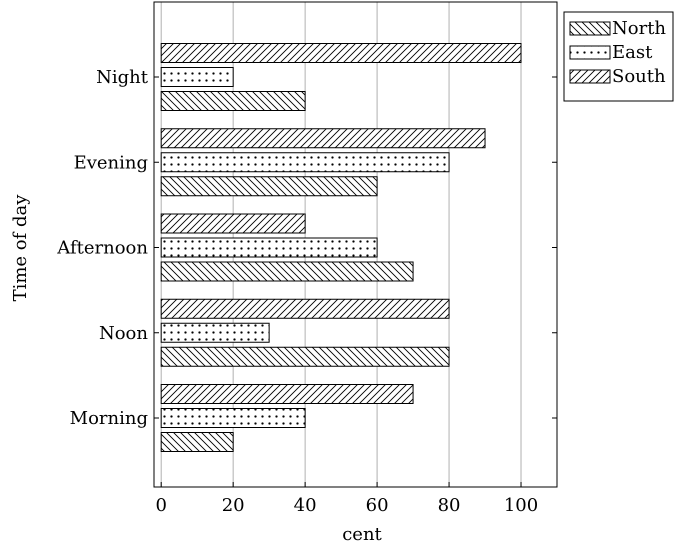  I want to click on y-tick-label: Noon, so click(123, 333).